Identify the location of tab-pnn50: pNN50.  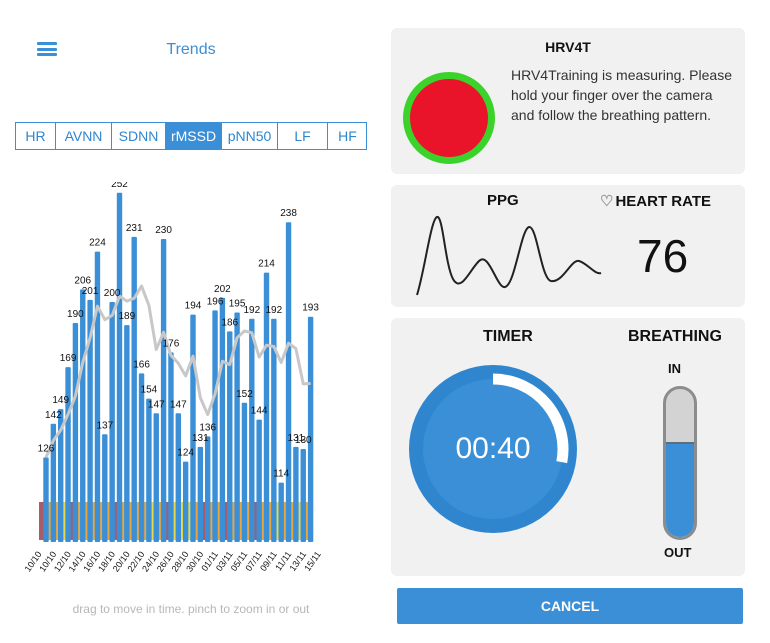
(250, 136).